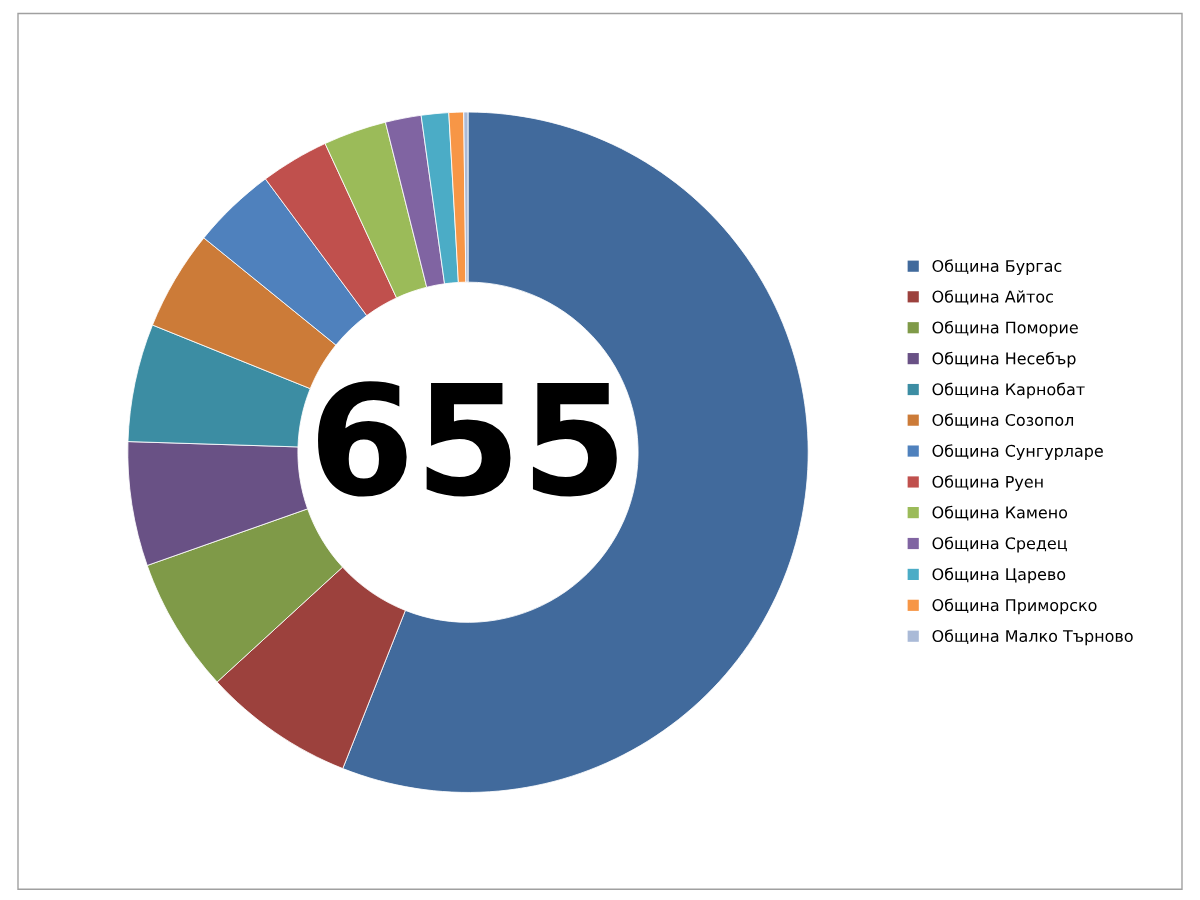  I want to click on legend-label: Община Созопол, so click(1003, 420).